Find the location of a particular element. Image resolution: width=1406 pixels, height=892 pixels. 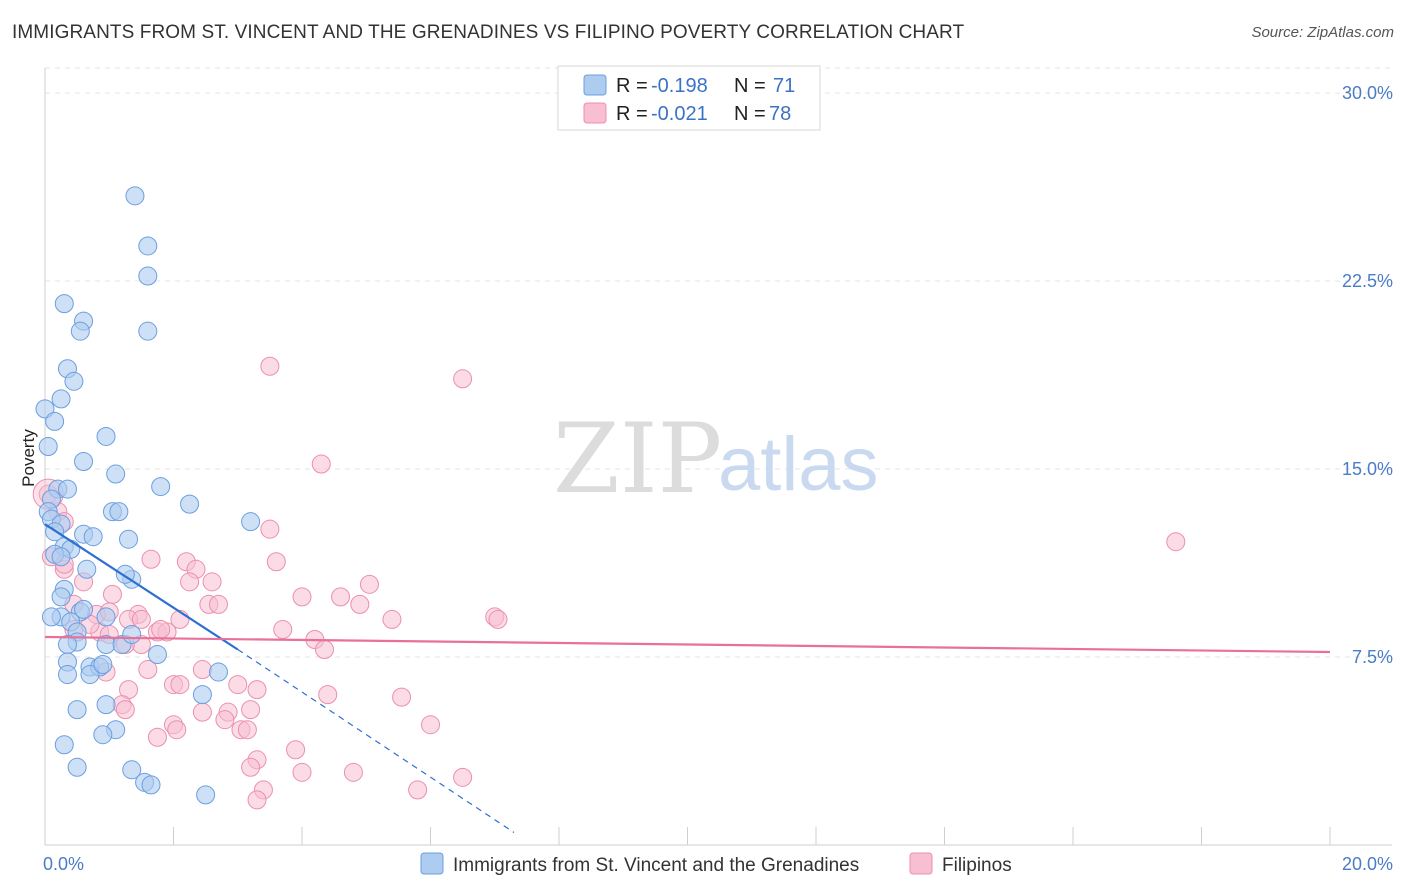

immigrants-trend-extension is located at coordinates (376, 740).